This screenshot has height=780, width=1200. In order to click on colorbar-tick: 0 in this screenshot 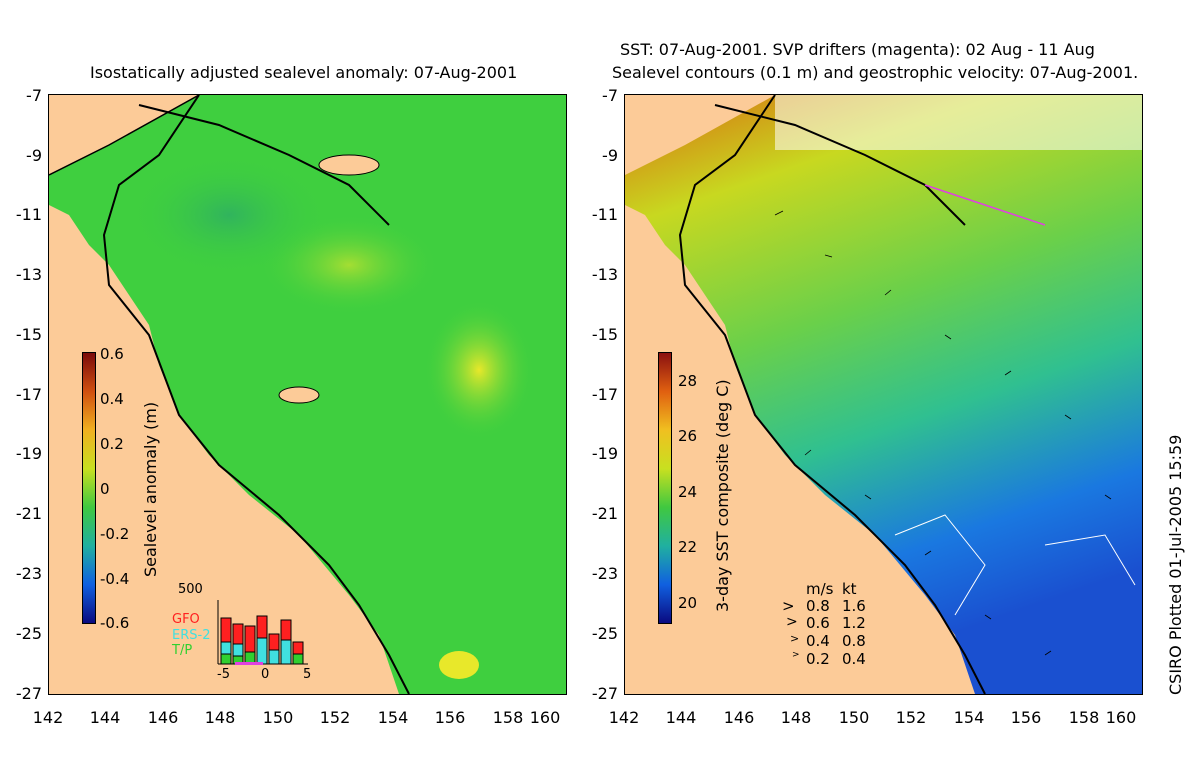, I will do `click(105, 489)`.